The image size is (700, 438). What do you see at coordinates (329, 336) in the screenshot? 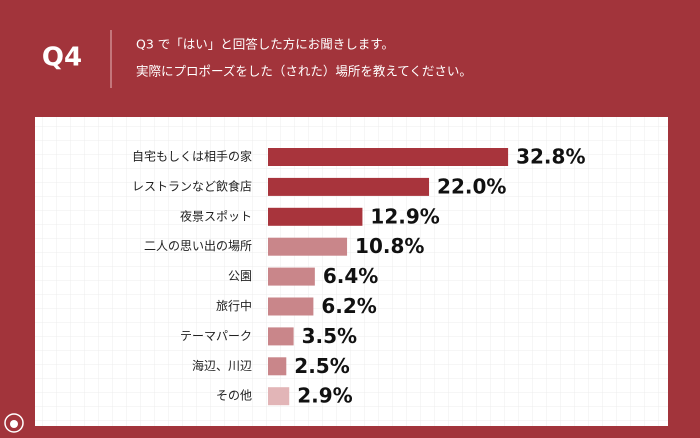
I see `value-label: 3.5%` at bounding box center [329, 336].